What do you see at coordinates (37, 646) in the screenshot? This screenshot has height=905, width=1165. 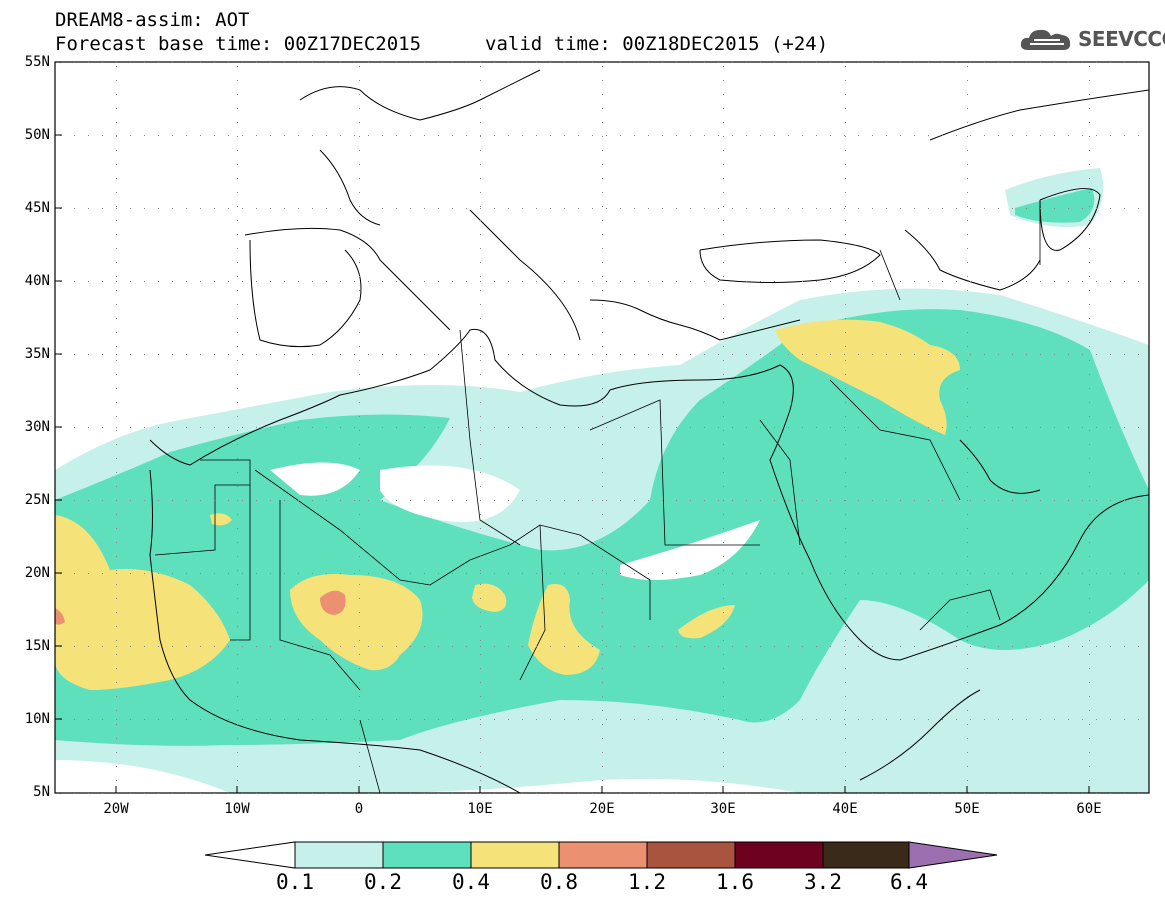 I see `lat-label: 15N` at bounding box center [37, 646].